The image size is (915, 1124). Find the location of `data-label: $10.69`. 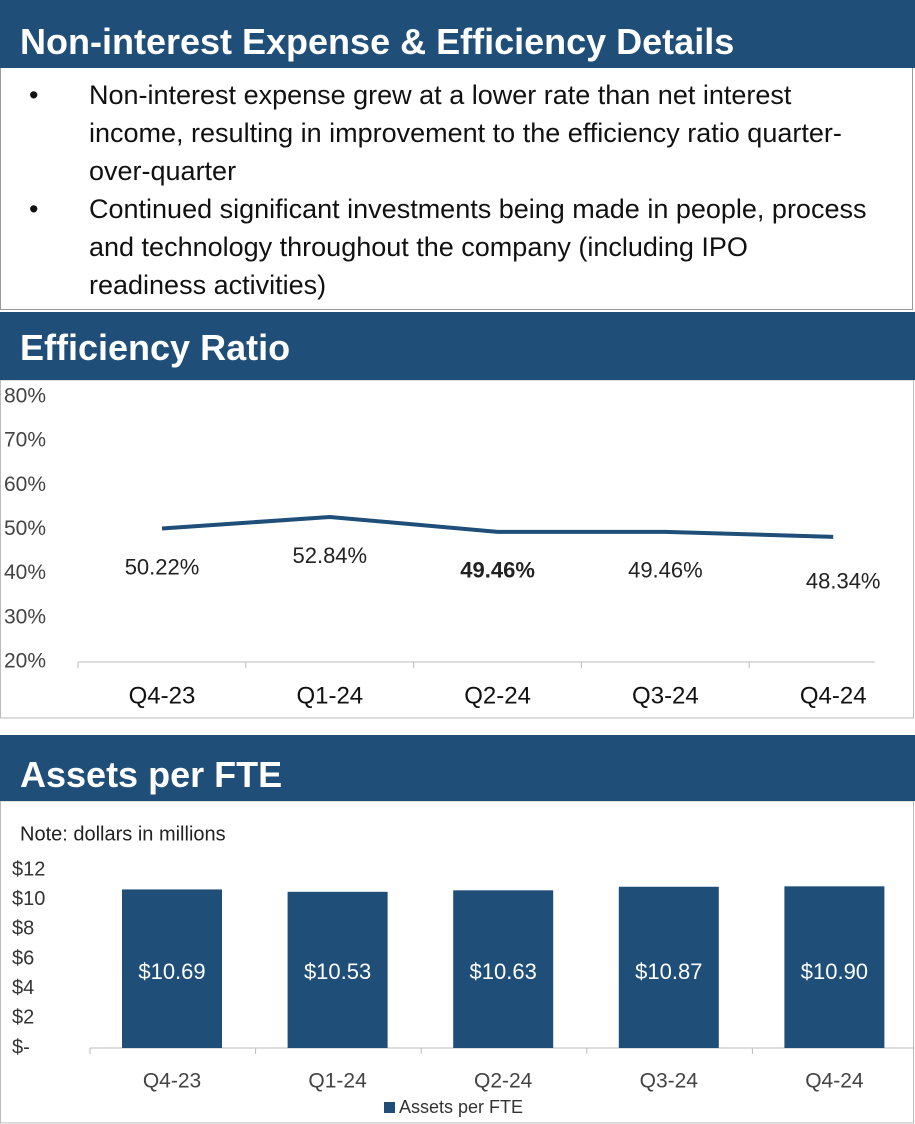

data-label: $10.69 is located at coordinates (171, 971).